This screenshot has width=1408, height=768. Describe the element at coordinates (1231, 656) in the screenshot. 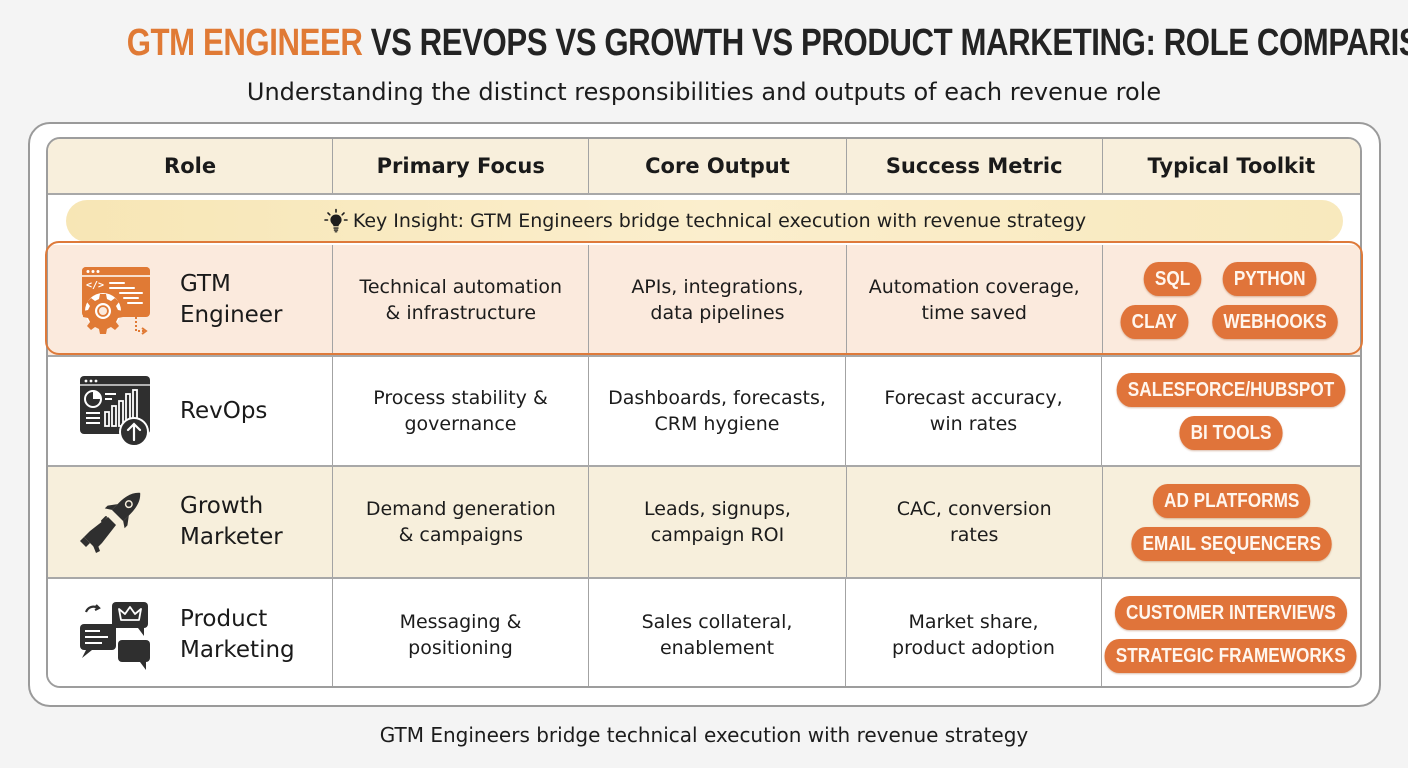

I see `tool-pill: STRATEGIC FRAMEWORKS` at that location.